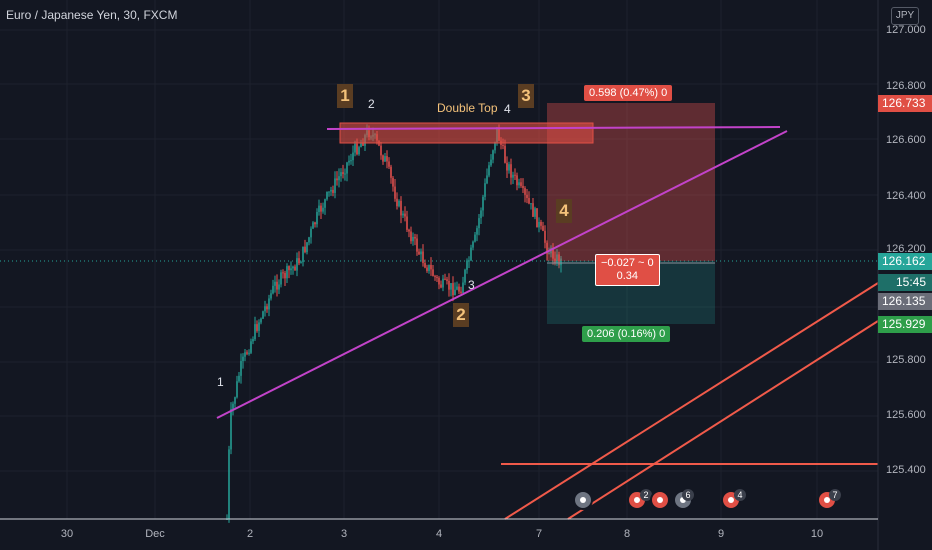 This screenshot has height=550, width=932. I want to click on wave-label-3: 3, so click(526, 96).